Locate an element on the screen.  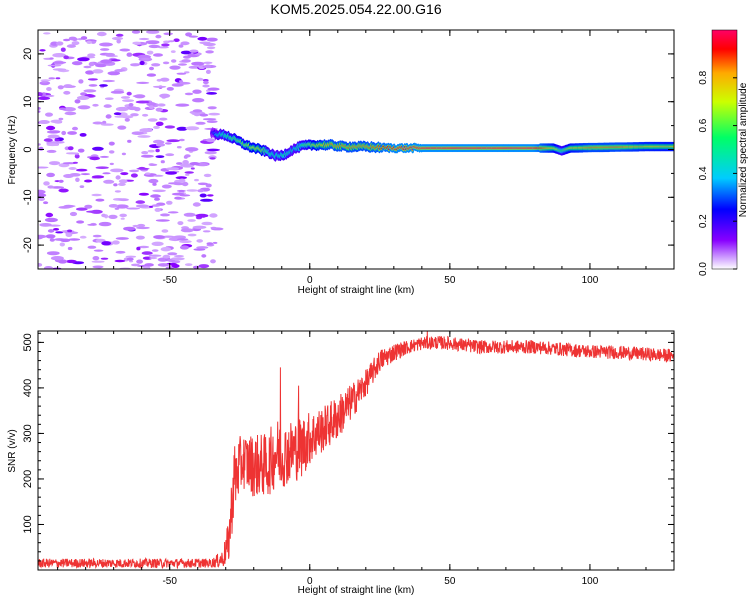
colorbar-tick-label: 0.6 is located at coordinates (703, 125).